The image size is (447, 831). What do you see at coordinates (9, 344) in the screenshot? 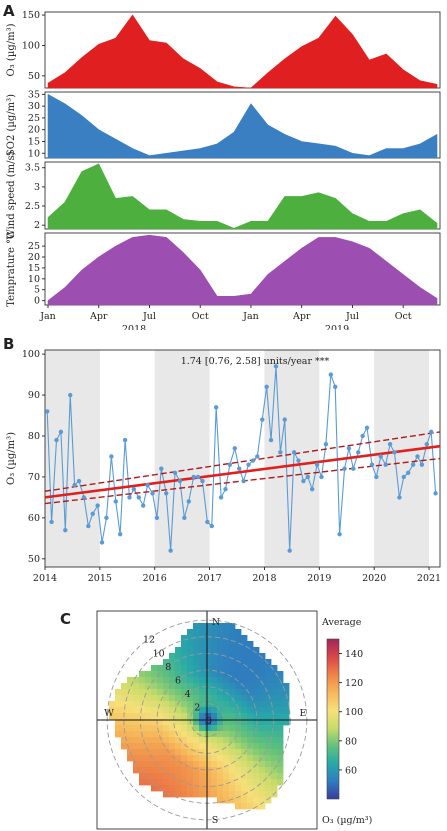
I see `panel-b-label: B` at bounding box center [9, 344].